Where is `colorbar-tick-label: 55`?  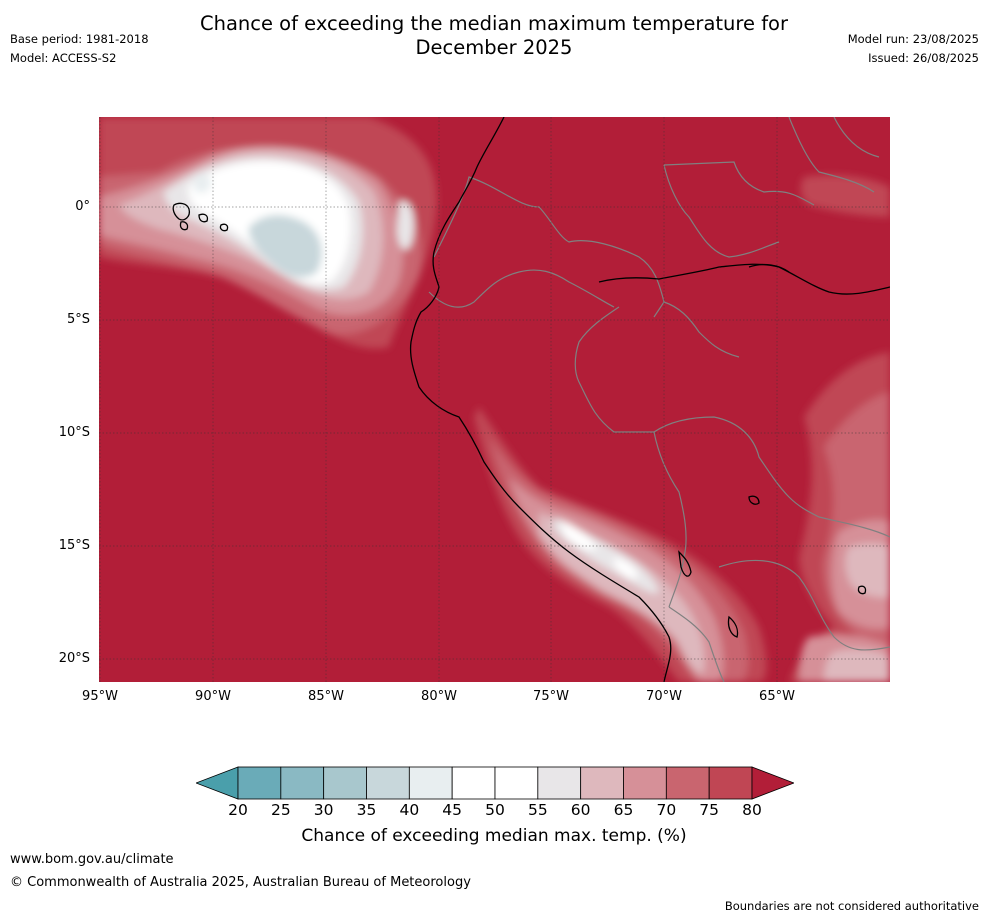 colorbar-tick-label: 55 is located at coordinates (537, 810).